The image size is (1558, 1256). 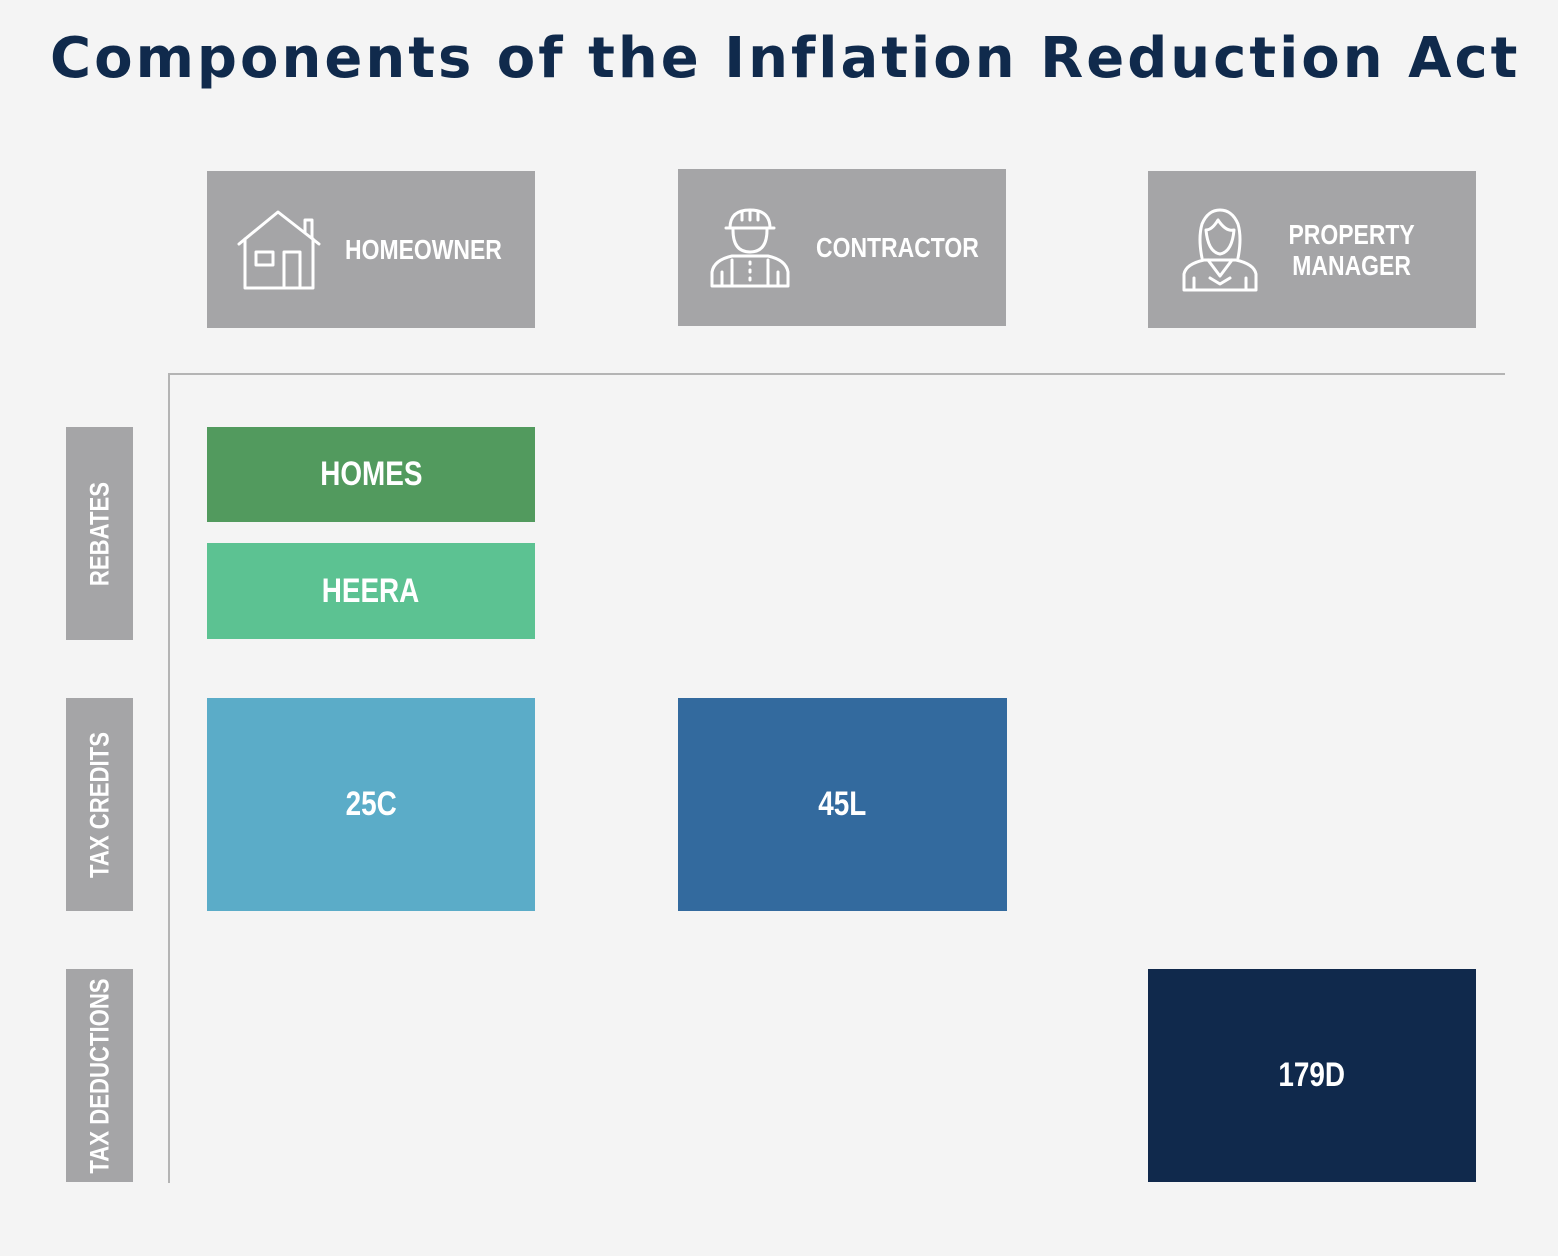 What do you see at coordinates (279, 250) in the screenshot?
I see `house-icon` at bounding box center [279, 250].